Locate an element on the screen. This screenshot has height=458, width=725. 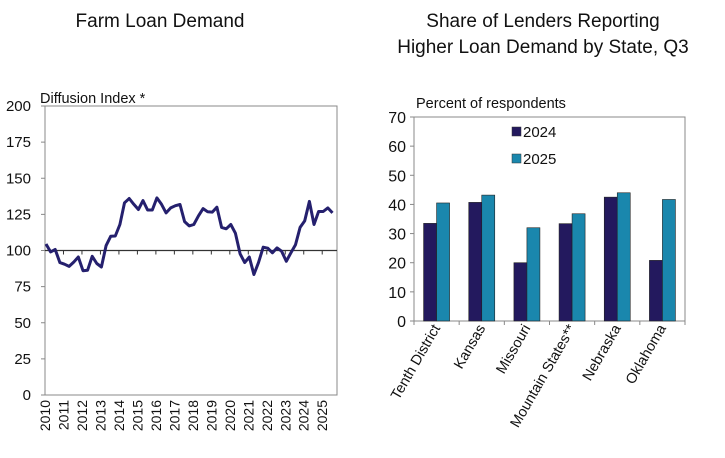
left-x-tick-label: 2018 is located at coordinates (193, 415).